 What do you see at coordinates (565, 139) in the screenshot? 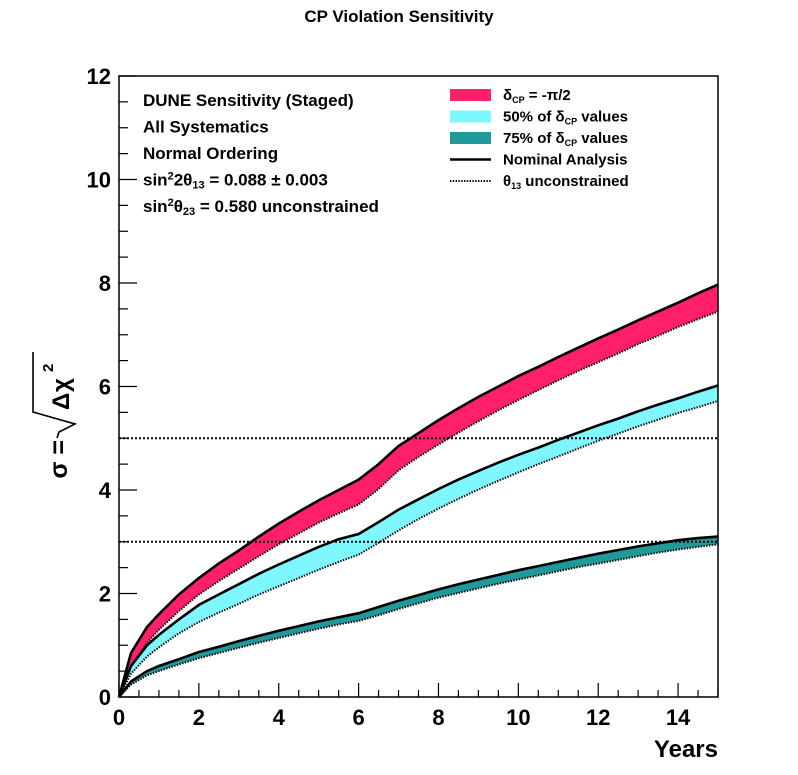
I see `legend-label-2: 75% of δCP values` at bounding box center [565, 139].